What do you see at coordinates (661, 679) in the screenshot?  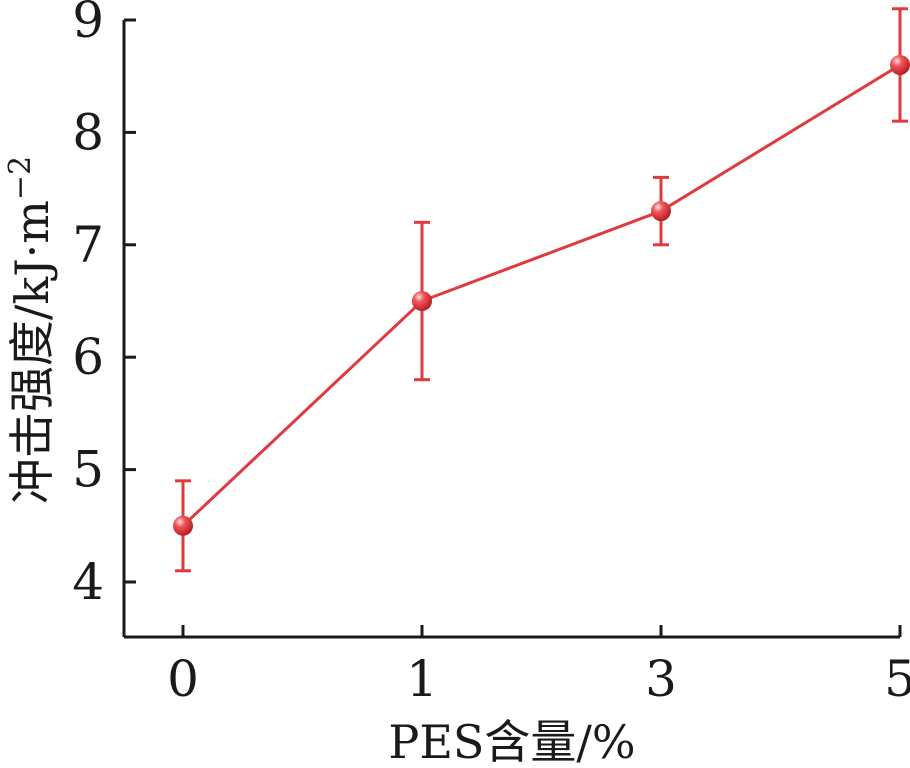 I see `x-tick-label: 3` at bounding box center [661, 679].